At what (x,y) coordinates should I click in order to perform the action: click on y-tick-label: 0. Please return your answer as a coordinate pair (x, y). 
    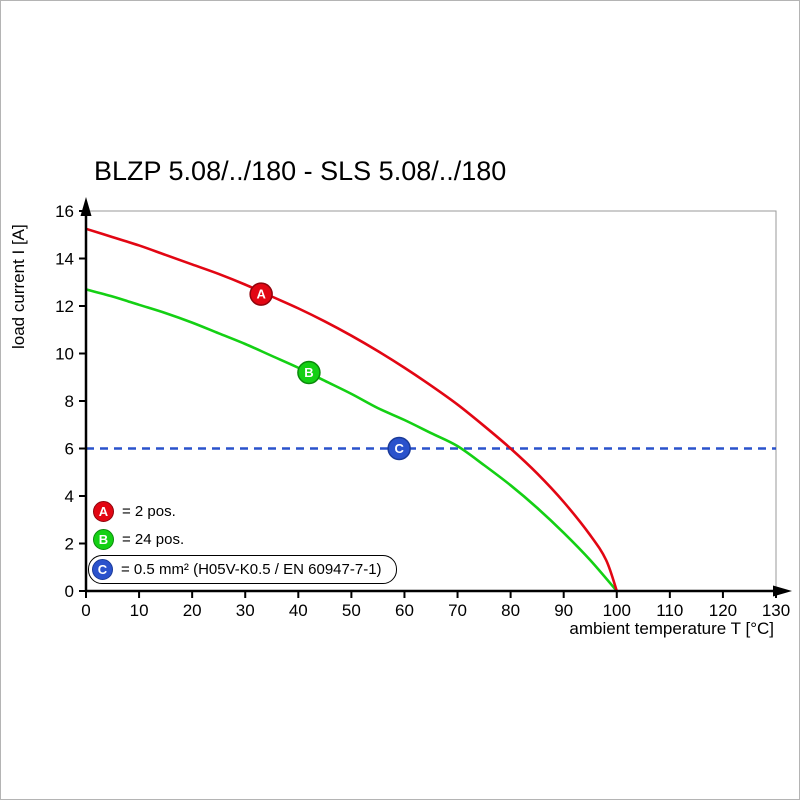
    Looking at the image, I should click on (69, 591).